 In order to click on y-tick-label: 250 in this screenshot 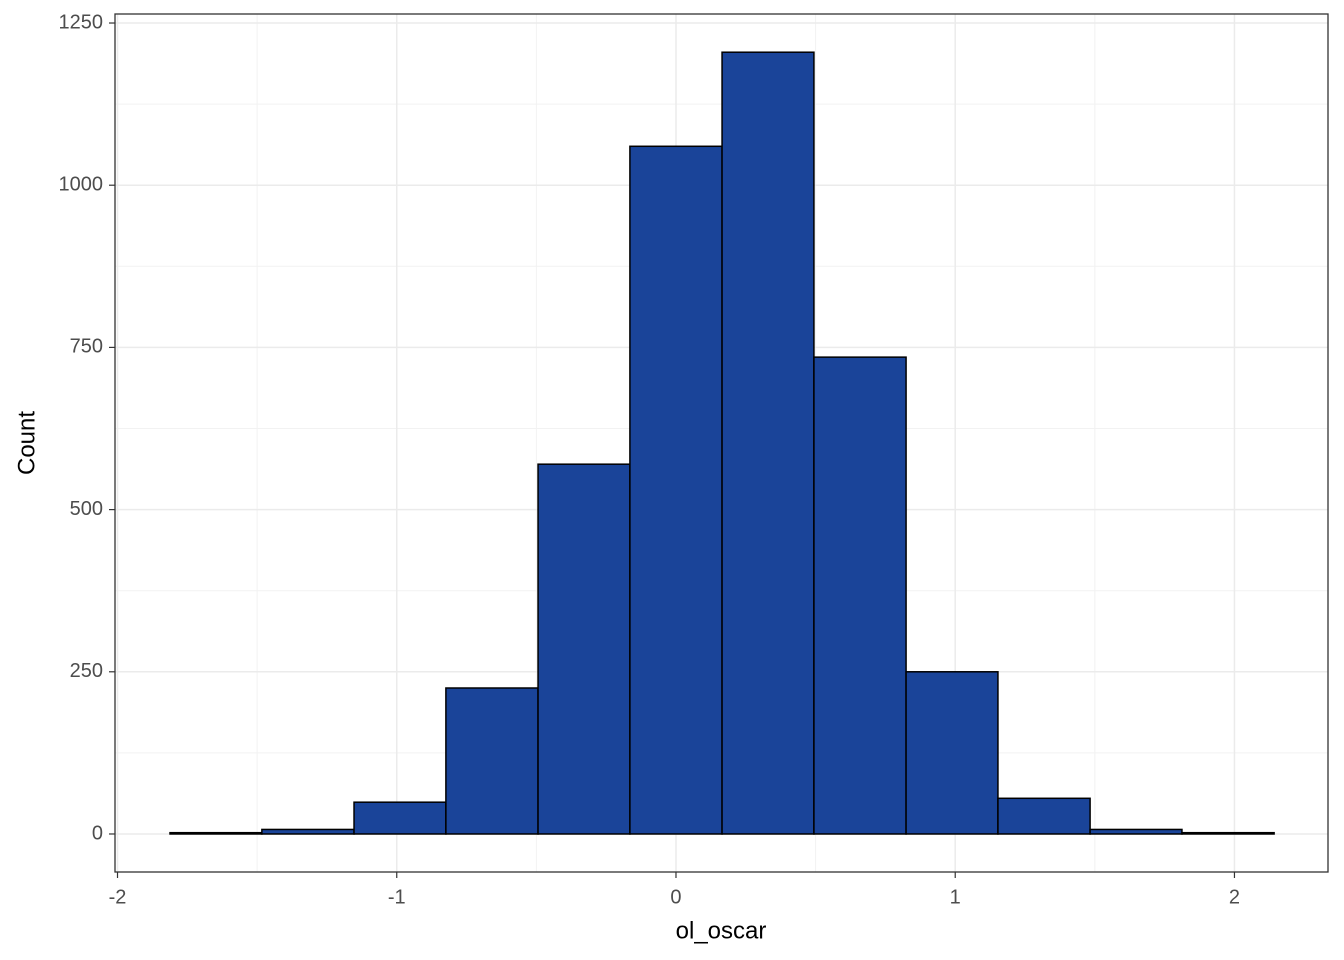, I will do `click(86, 671)`.